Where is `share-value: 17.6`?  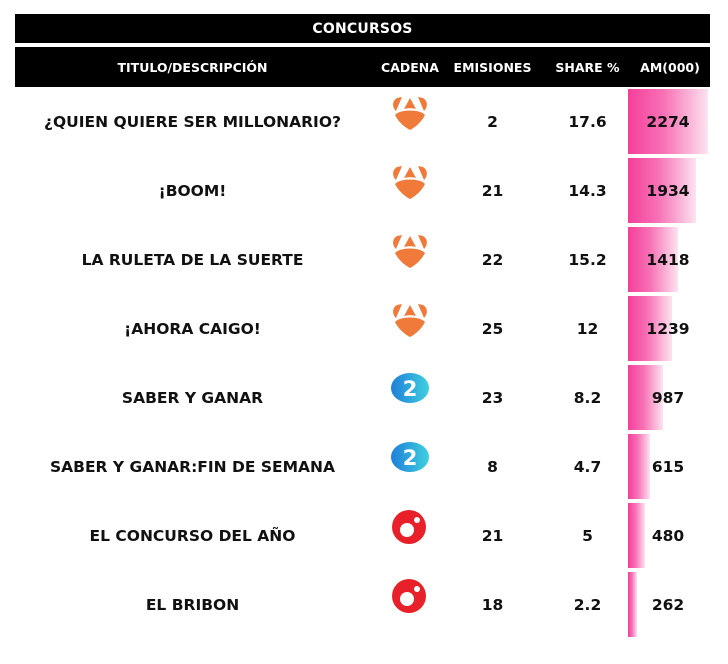 share-value: 17.6 is located at coordinates (587, 121).